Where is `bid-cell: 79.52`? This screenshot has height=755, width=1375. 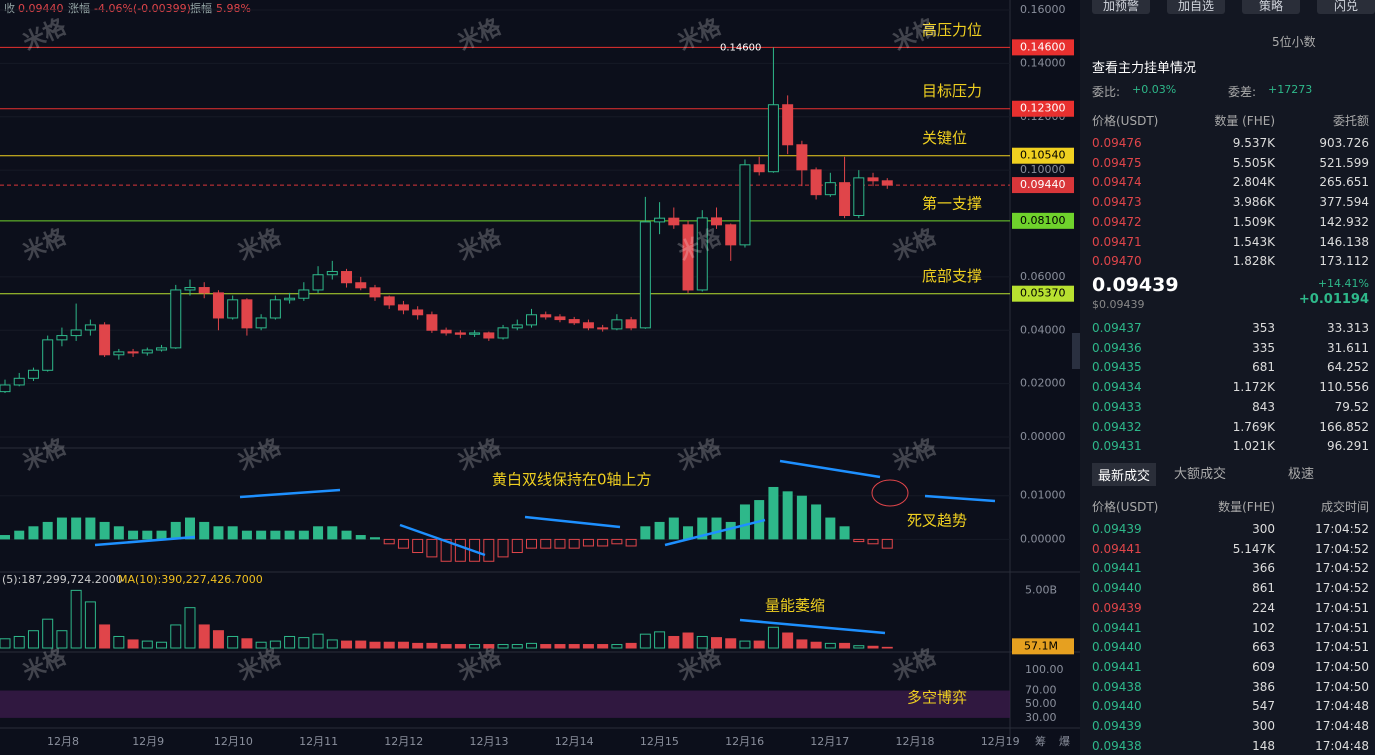
bid-cell: 79.52 is located at coordinates (1351, 406).